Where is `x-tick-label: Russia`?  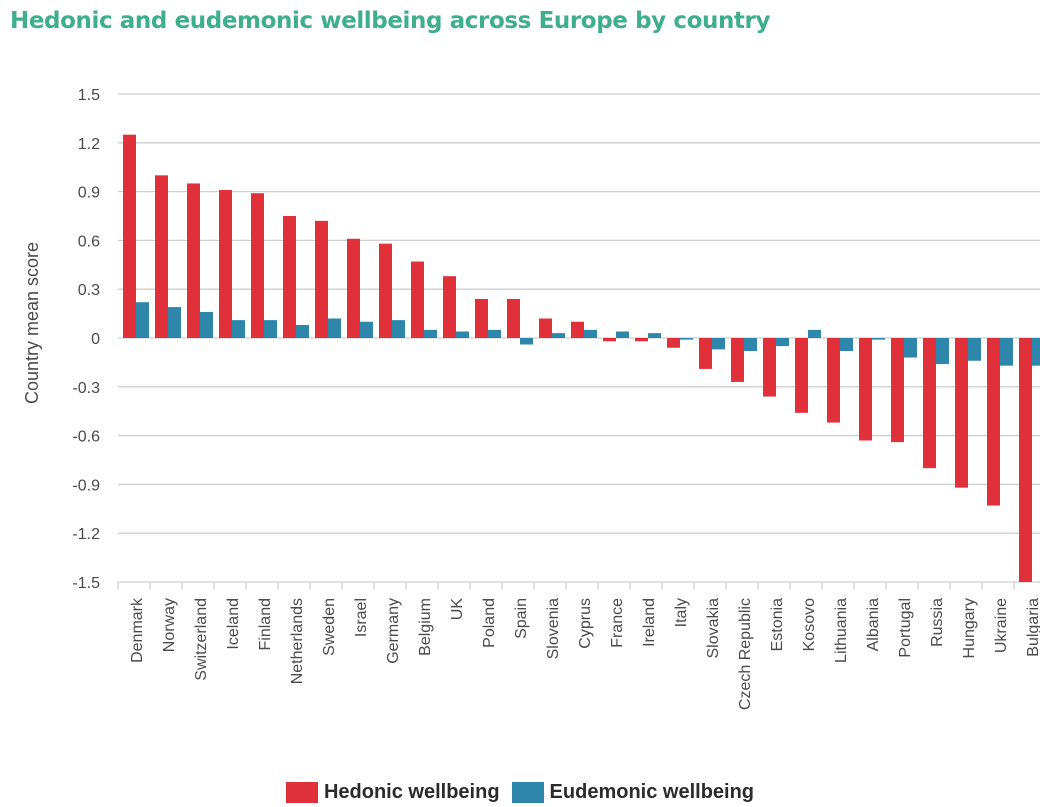
x-tick-label: Russia is located at coordinates (937, 622).